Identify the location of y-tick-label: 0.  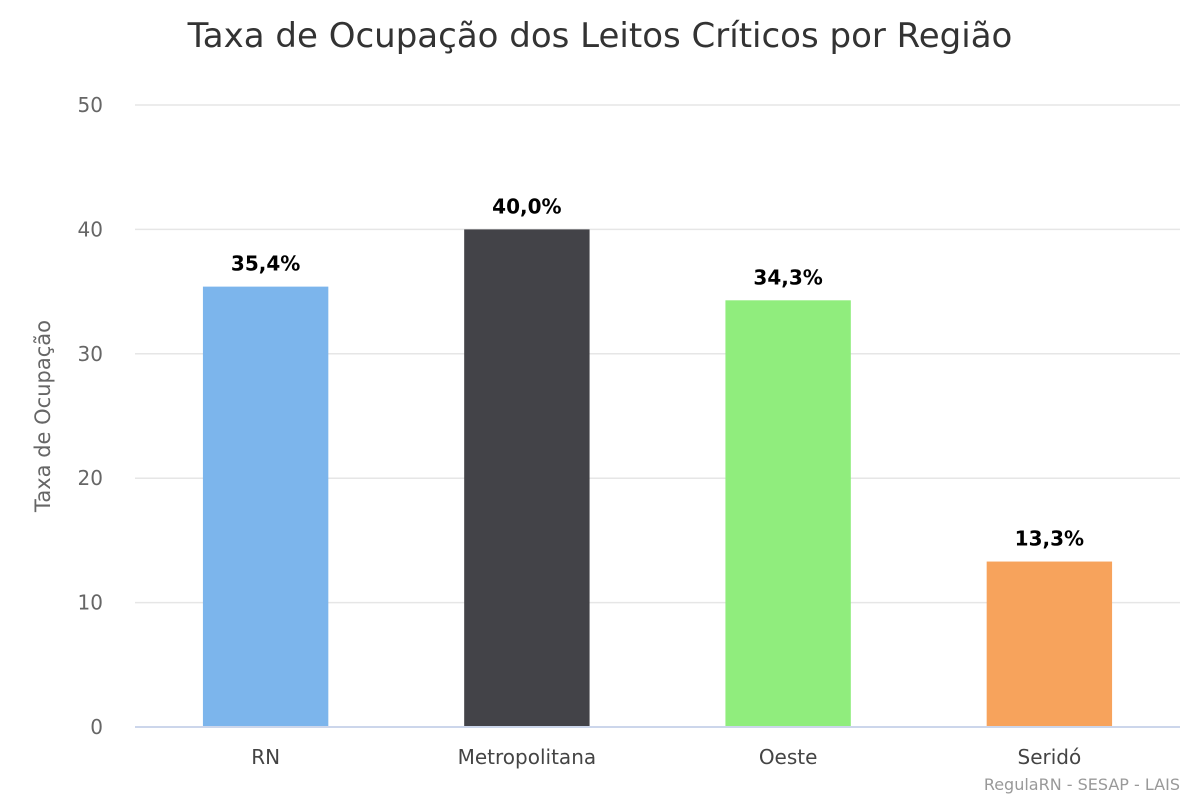
(96, 727).